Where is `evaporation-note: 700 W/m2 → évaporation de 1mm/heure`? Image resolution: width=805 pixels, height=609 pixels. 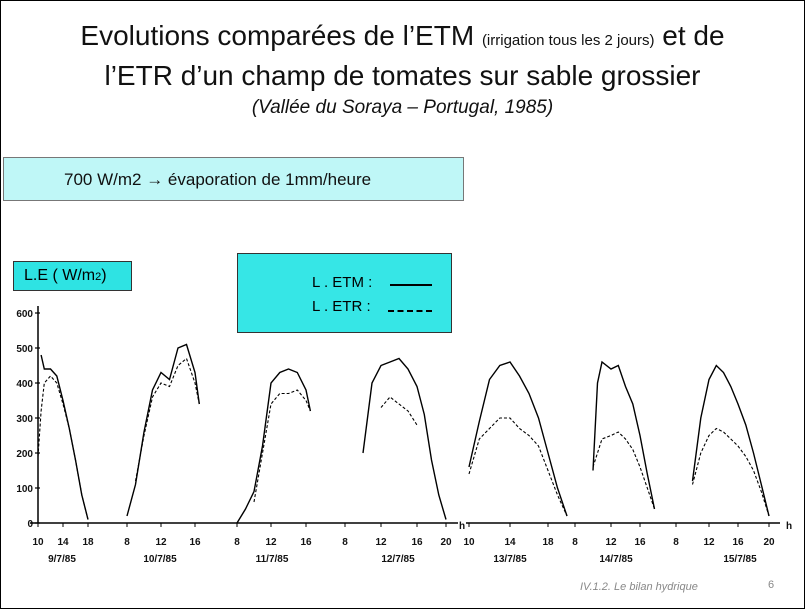 evaporation-note: 700 W/m2 → évaporation de 1mm/heure is located at coordinates (218, 179).